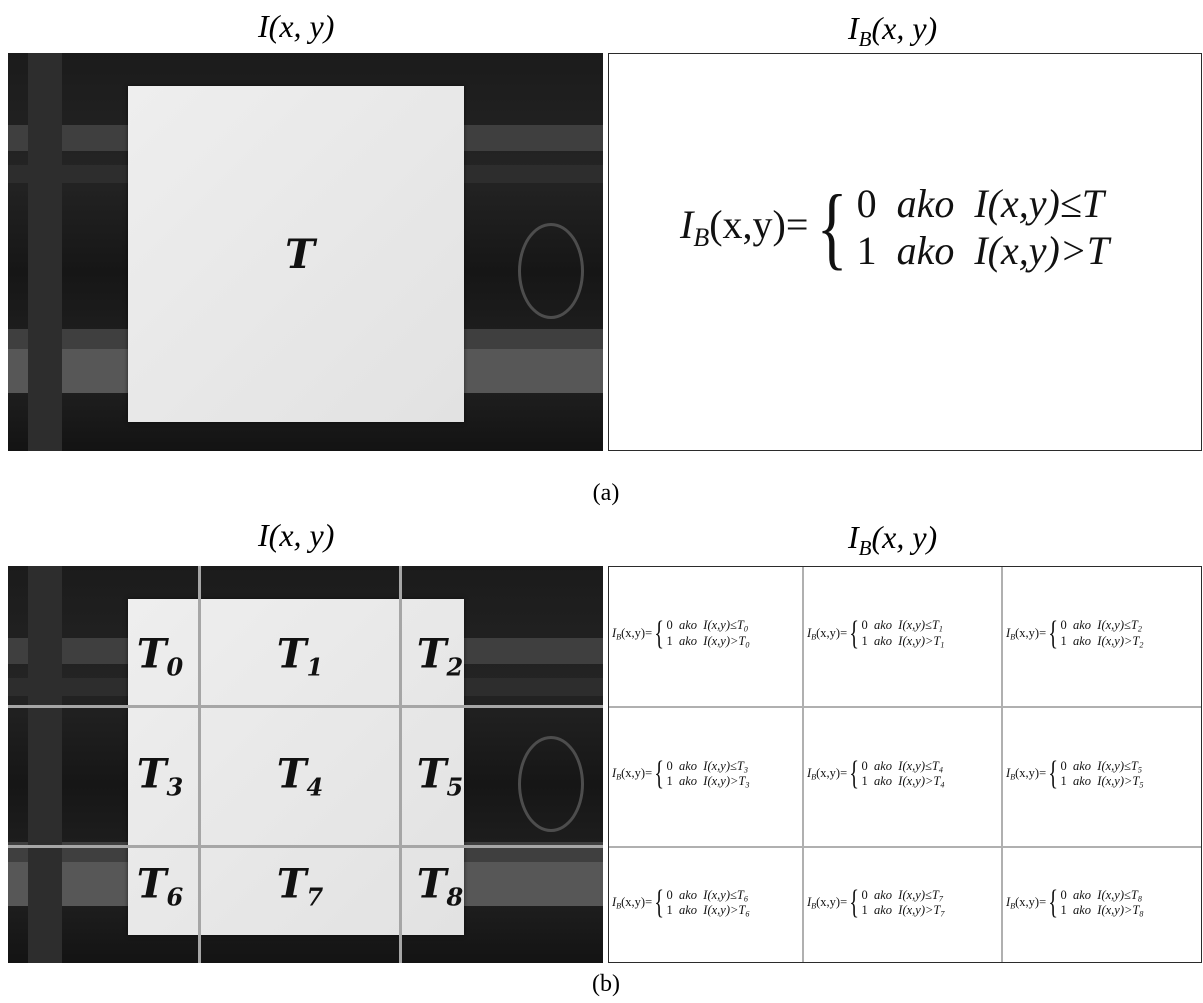 Image resolution: width=1203 pixels, height=1003 pixels. What do you see at coordinates (832, 227) in the screenshot?
I see `formula-brace: {` at bounding box center [832, 227].